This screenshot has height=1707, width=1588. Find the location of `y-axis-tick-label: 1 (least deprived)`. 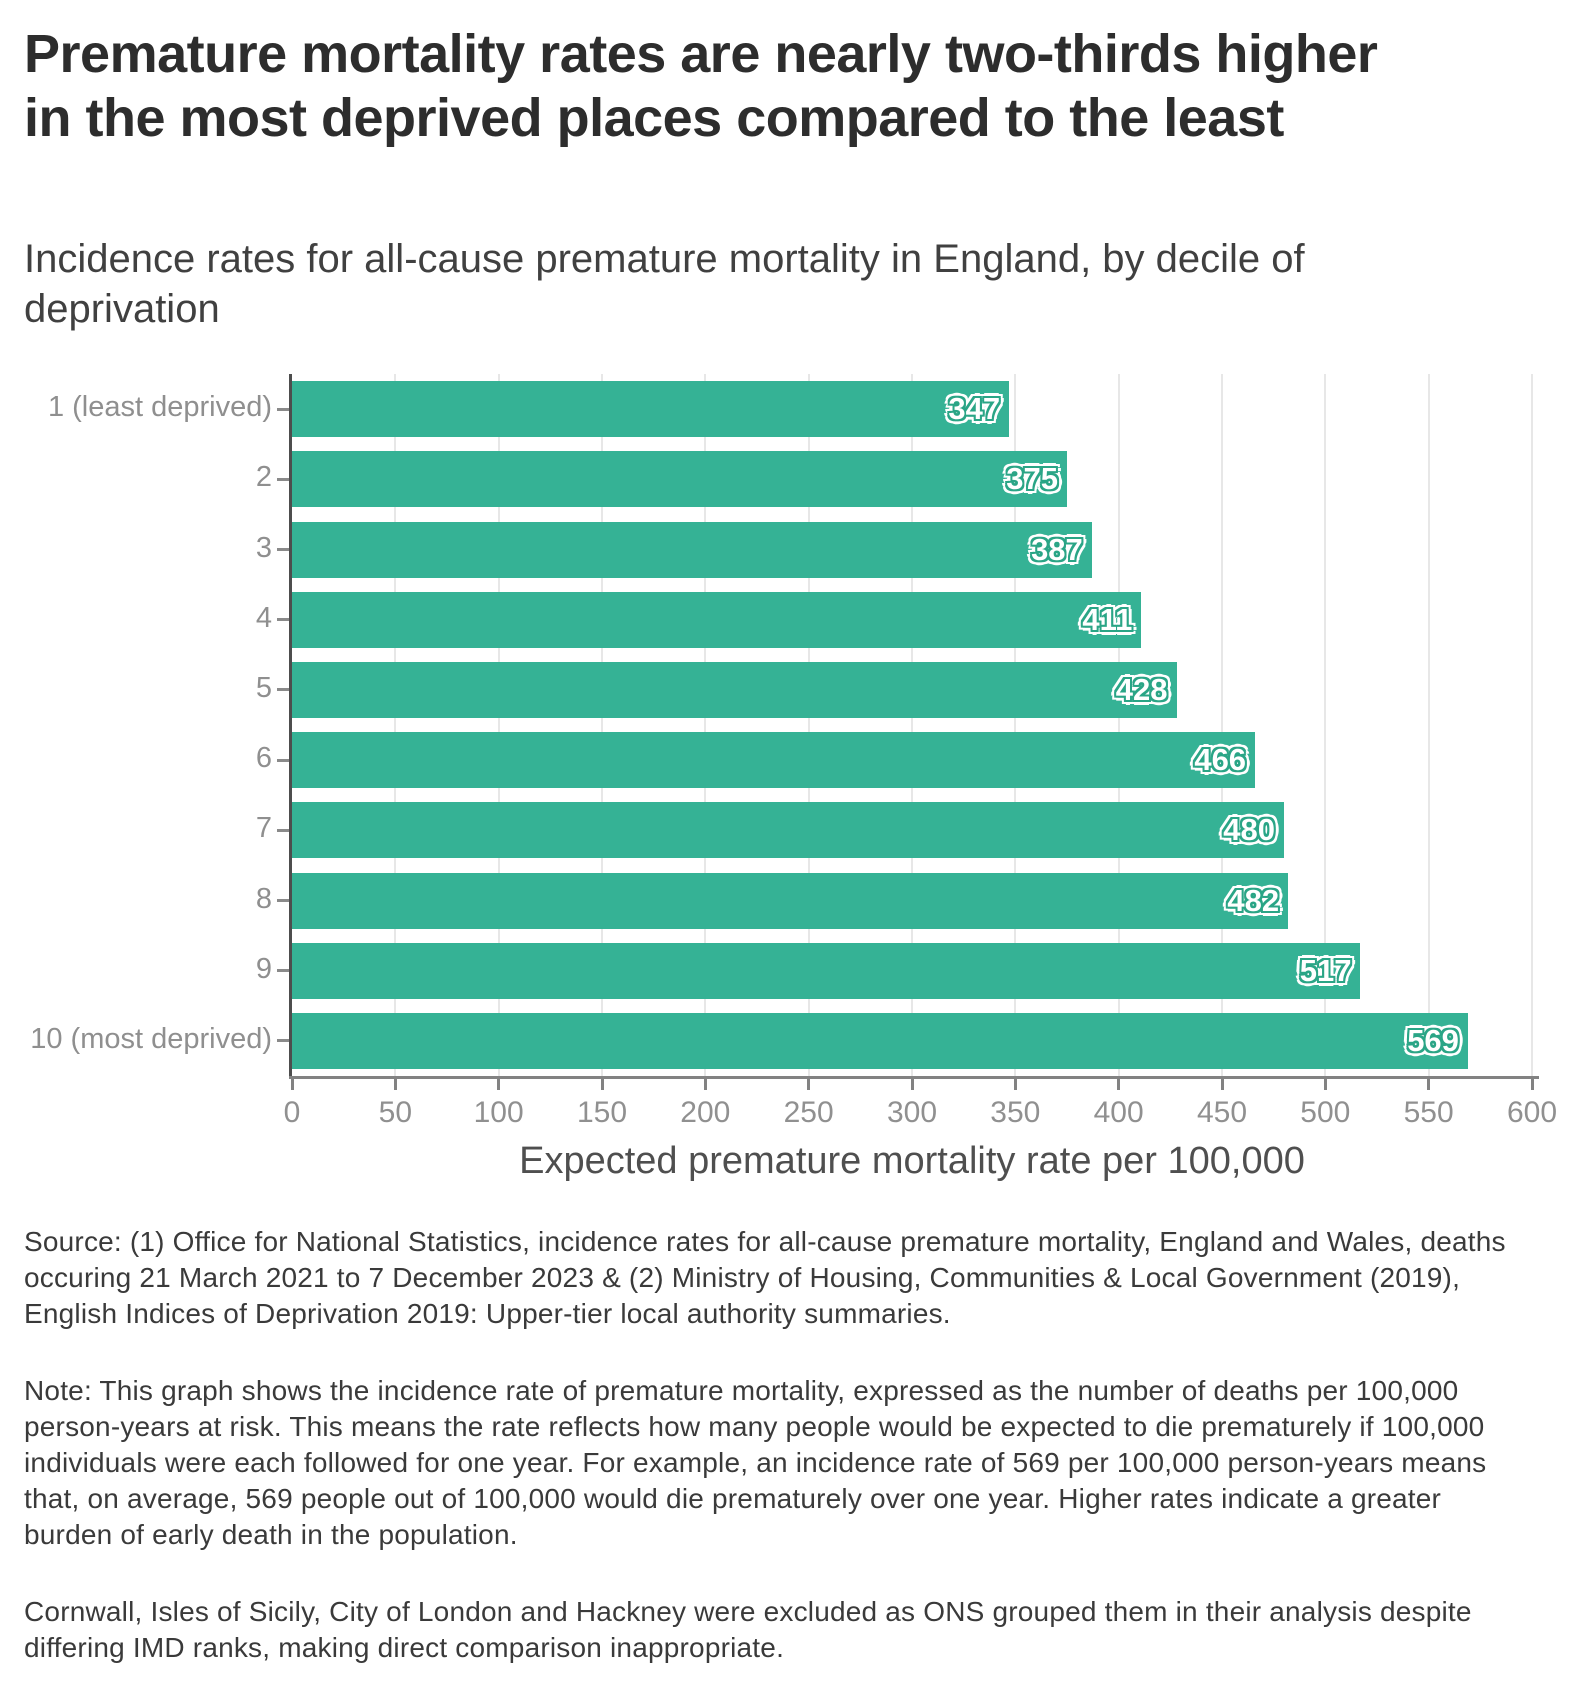

y-axis-tick-label: 1 (least deprived) is located at coordinates (159, 407).